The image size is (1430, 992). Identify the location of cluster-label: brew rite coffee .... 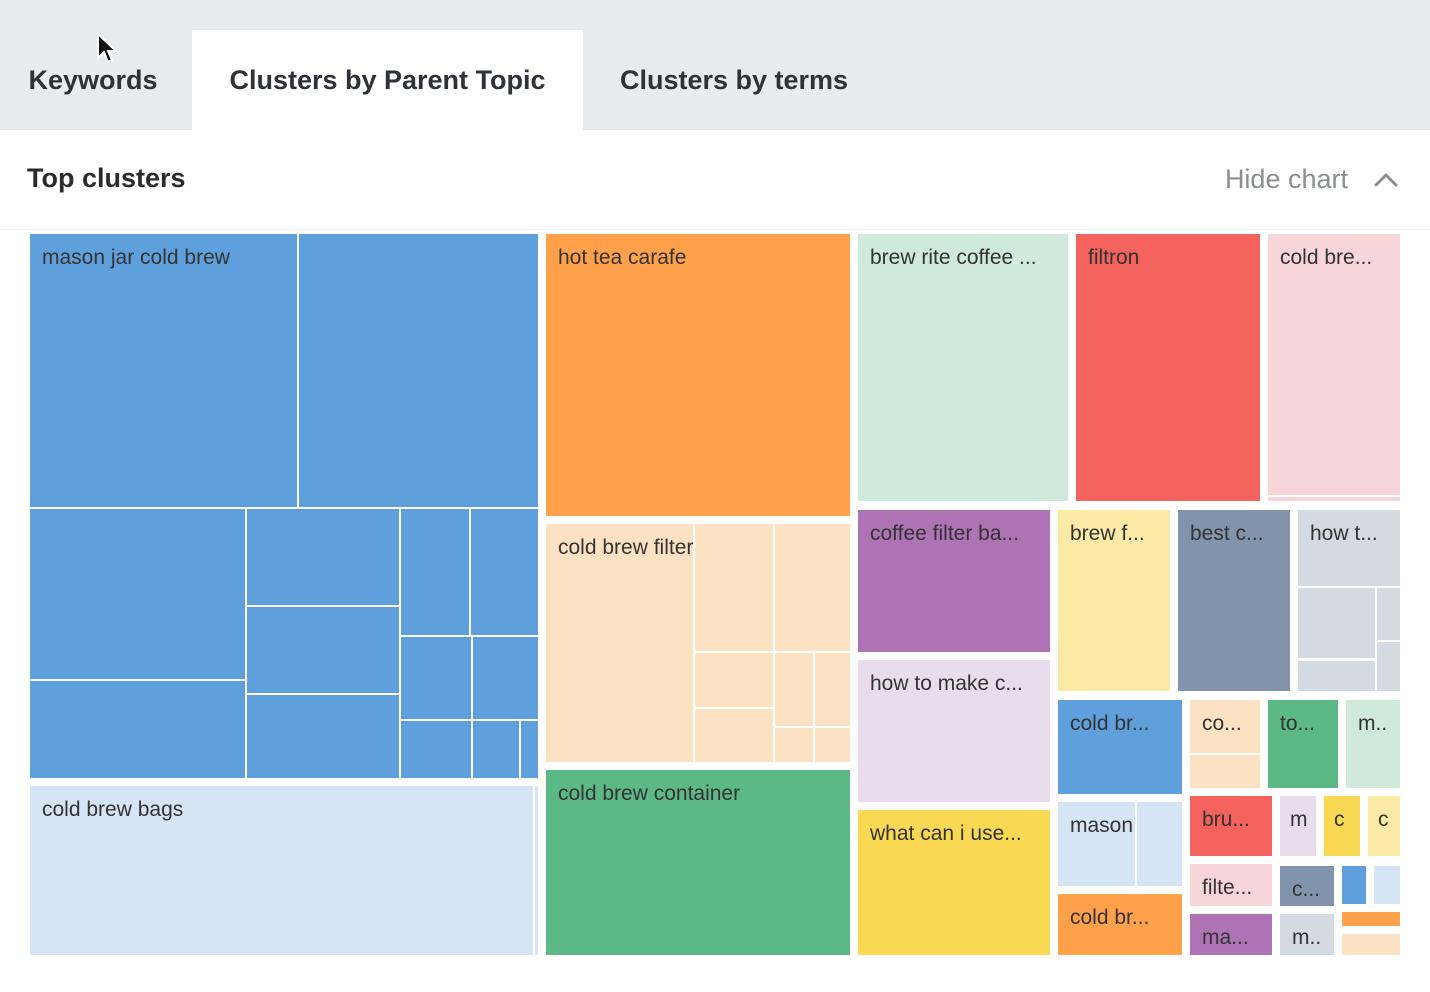
(953, 257).